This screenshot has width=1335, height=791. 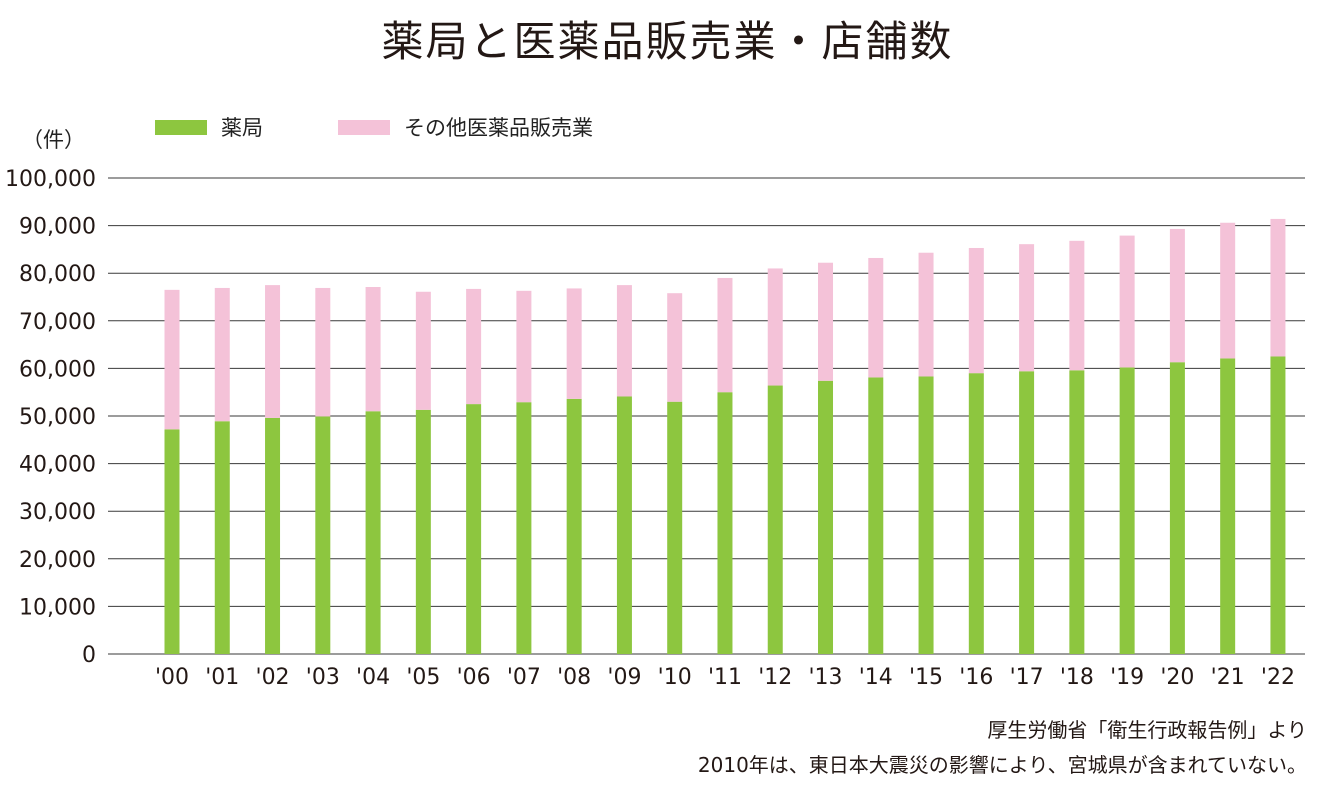 I want to click on legend-swatch-other, so click(x=364, y=127).